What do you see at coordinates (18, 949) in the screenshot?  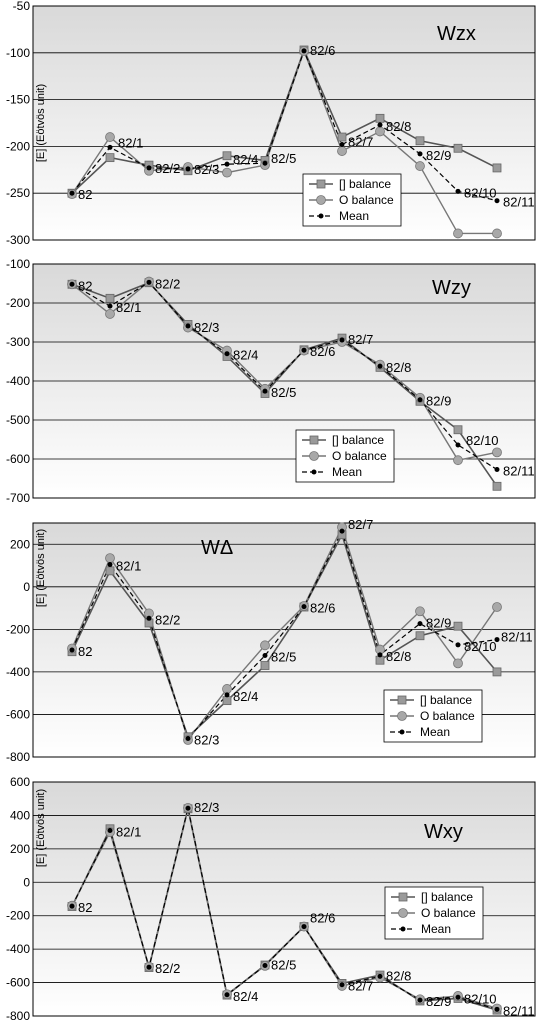 I see `y-tick-label: -400` at bounding box center [18, 949].